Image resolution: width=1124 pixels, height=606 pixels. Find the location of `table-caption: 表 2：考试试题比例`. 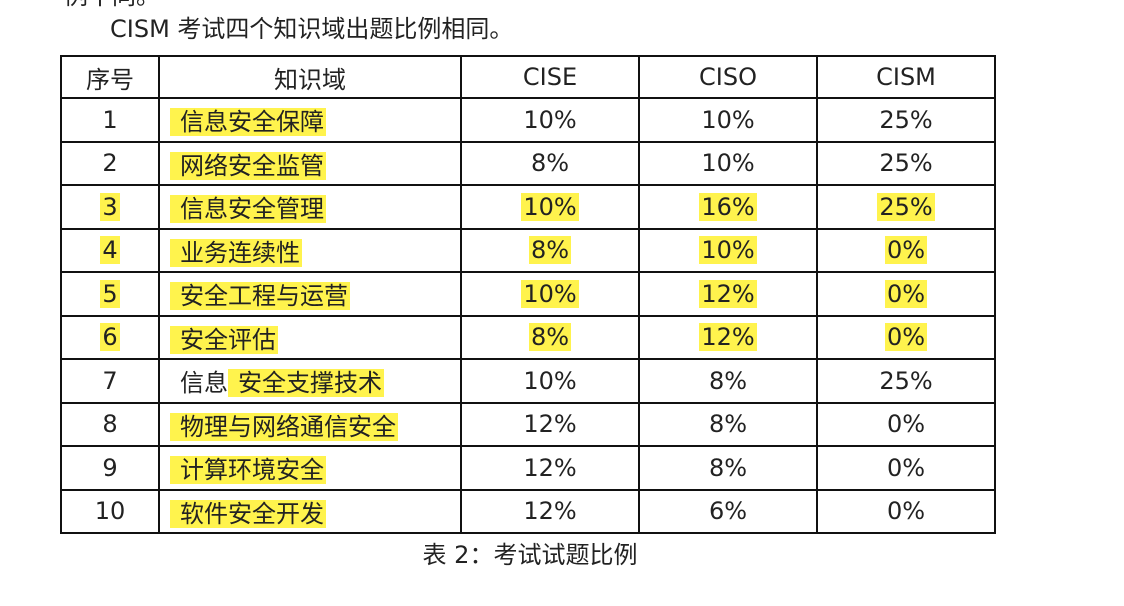

table-caption: 表 2：考试试题比例 is located at coordinates (530, 555).